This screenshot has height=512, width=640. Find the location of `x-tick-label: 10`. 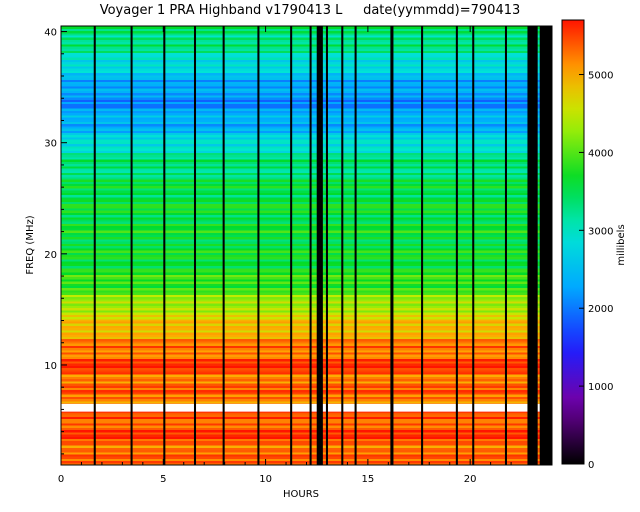

x-tick-label: 10 is located at coordinates (265, 479).